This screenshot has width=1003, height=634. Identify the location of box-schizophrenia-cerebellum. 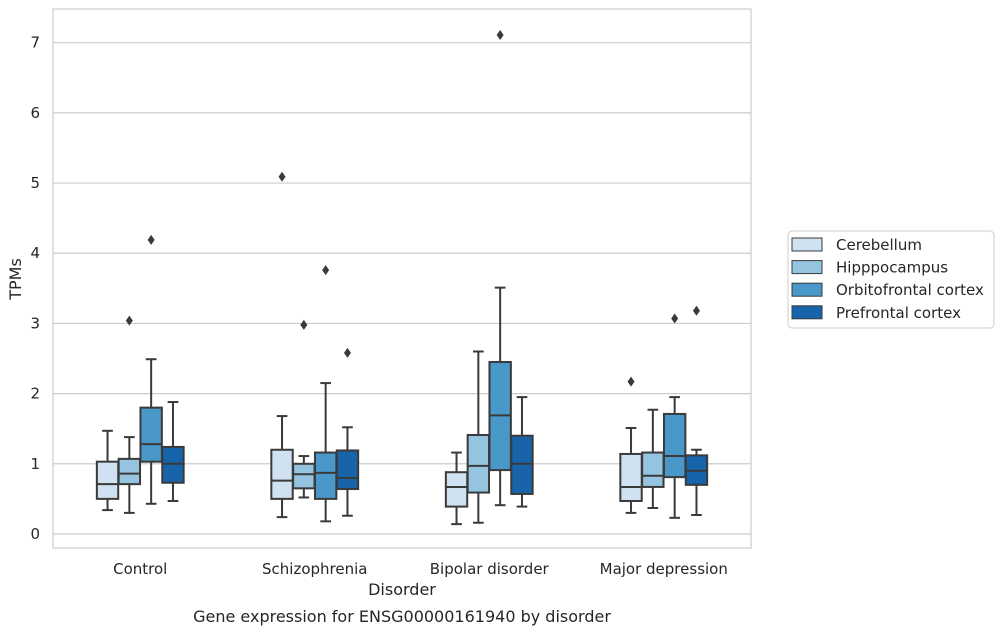
(282, 345).